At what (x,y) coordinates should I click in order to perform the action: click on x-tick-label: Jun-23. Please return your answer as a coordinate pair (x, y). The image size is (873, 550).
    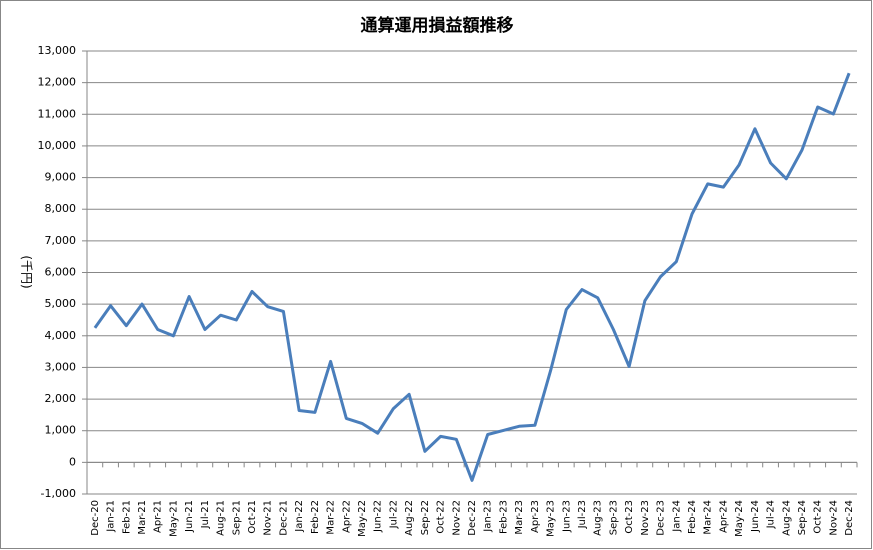
    Looking at the image, I should click on (566, 516).